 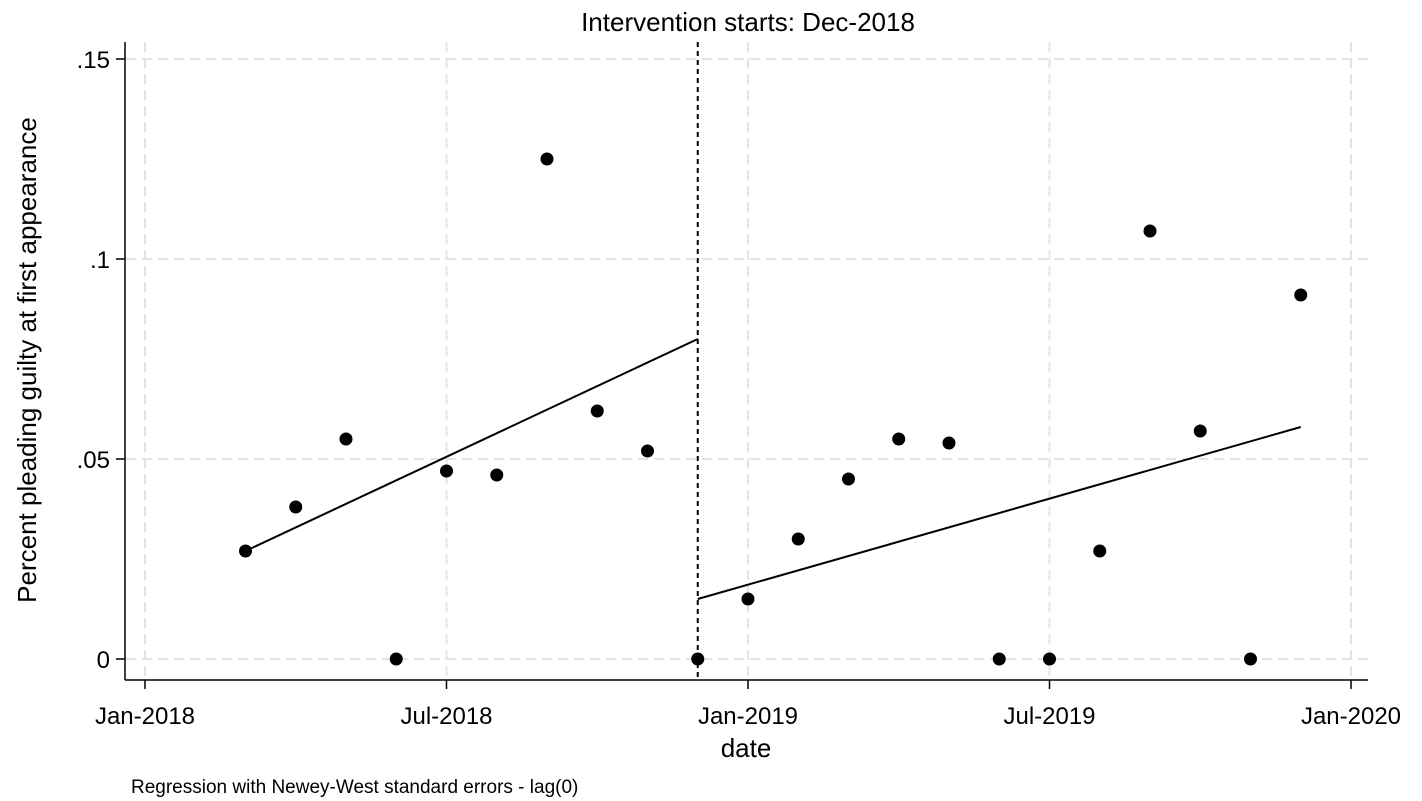 I want to click on x-tick-label: Jan-2019, so click(x=748, y=716).